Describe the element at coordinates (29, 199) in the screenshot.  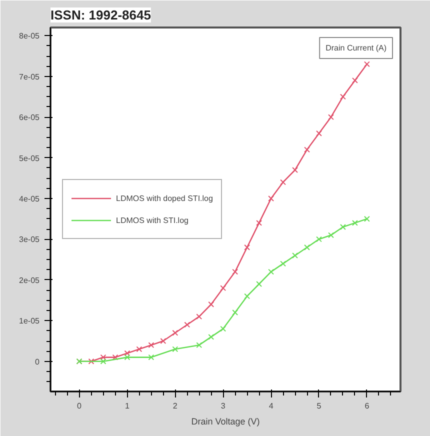
I see `y-tick-label: 4e-05` at that location.